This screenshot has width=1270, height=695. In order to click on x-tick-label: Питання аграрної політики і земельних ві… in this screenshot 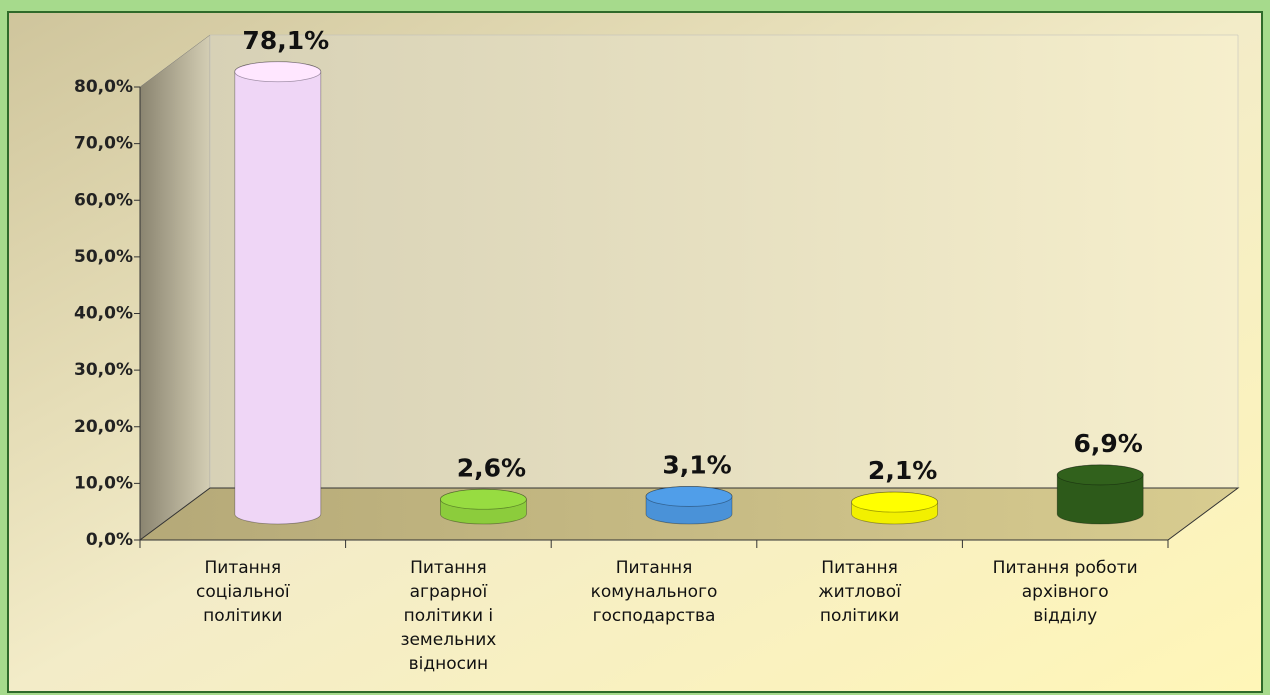, I will do `click(448, 616)`.